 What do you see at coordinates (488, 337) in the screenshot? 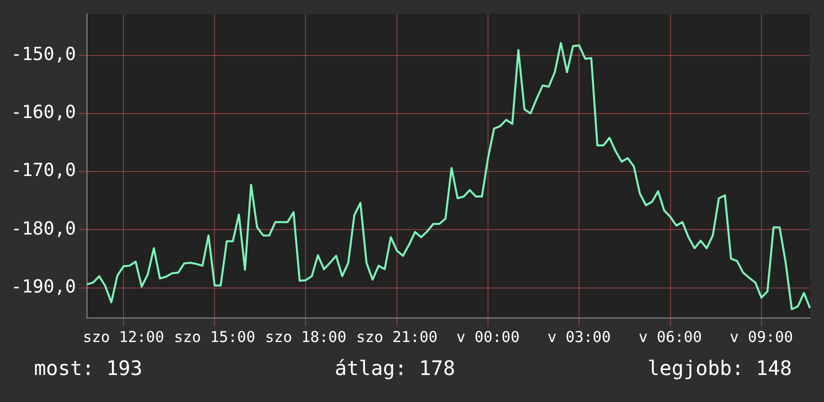
I see `x-tick-label: v 00:00` at bounding box center [488, 337].